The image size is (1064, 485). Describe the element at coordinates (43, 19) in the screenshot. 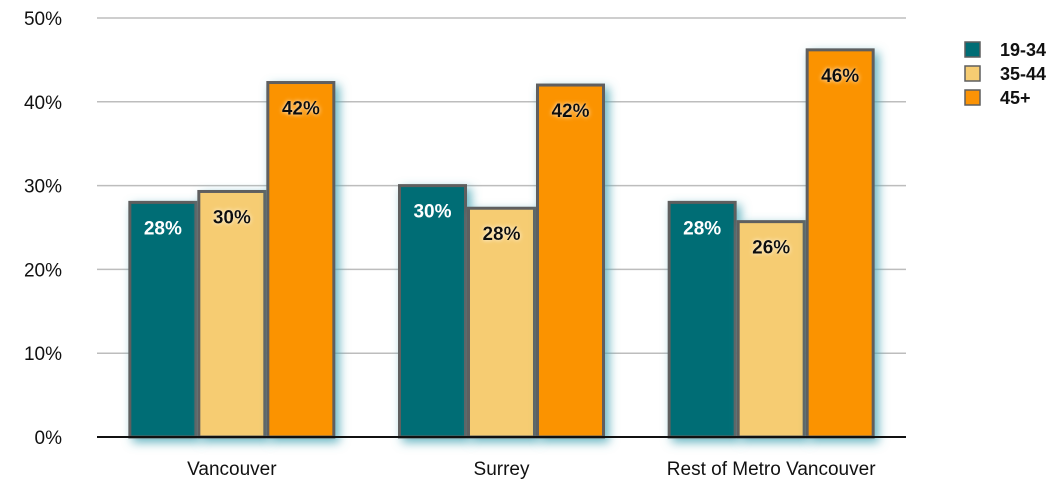

I see `y-tick-label: 50%` at that location.